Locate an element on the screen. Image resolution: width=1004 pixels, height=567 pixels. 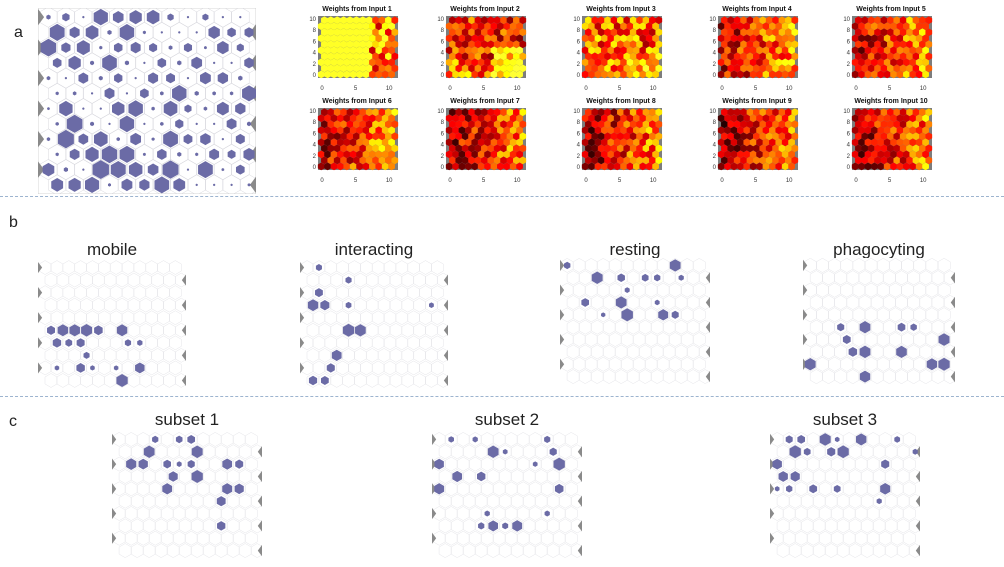
y-tick-label: 2 is located at coordinates (443, 65).